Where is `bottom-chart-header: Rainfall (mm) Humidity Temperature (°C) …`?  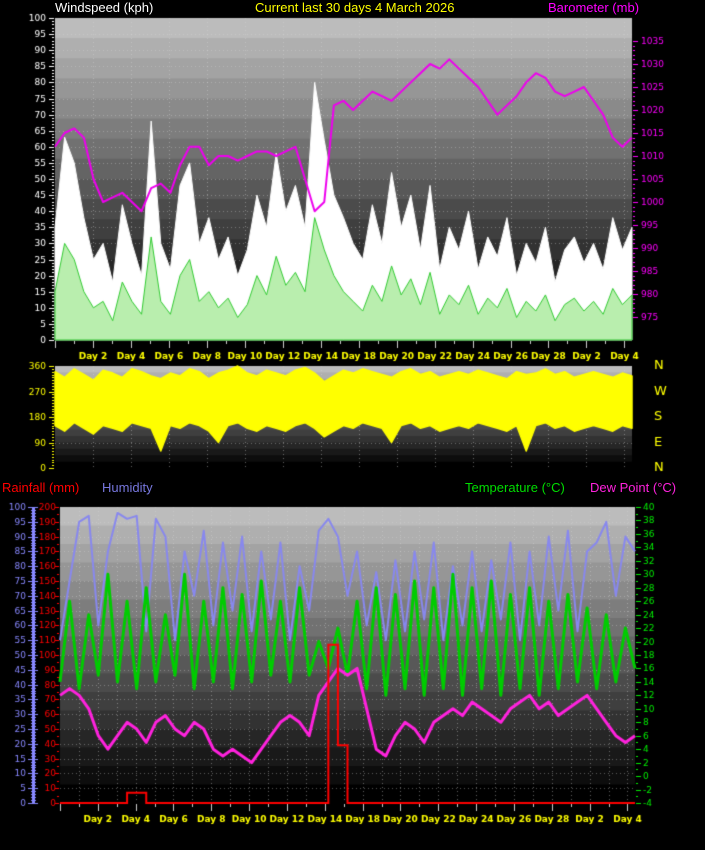 bottom-chart-header: Rainfall (mm) Humidity Temperature (°C) … is located at coordinates (352, 488).